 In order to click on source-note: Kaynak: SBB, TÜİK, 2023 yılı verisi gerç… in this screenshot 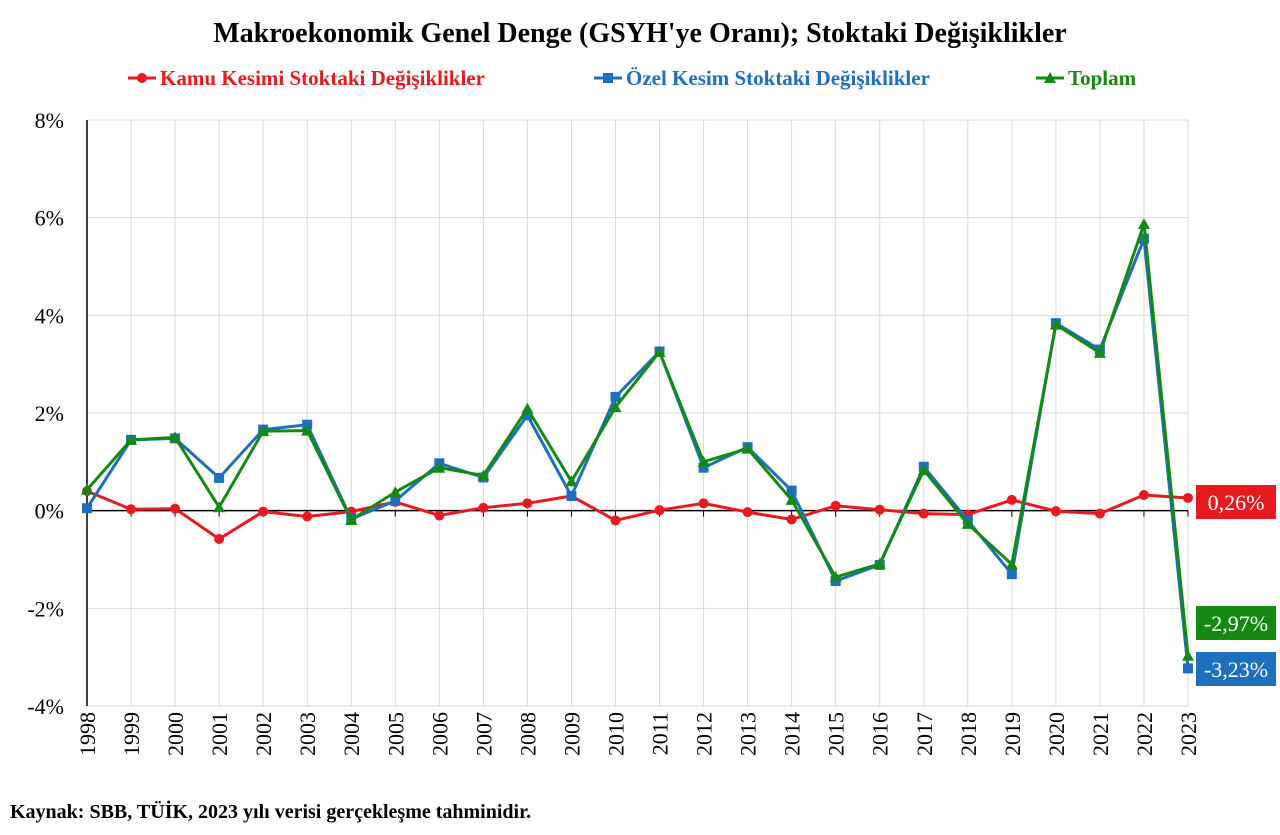, I will do `click(270, 811)`.